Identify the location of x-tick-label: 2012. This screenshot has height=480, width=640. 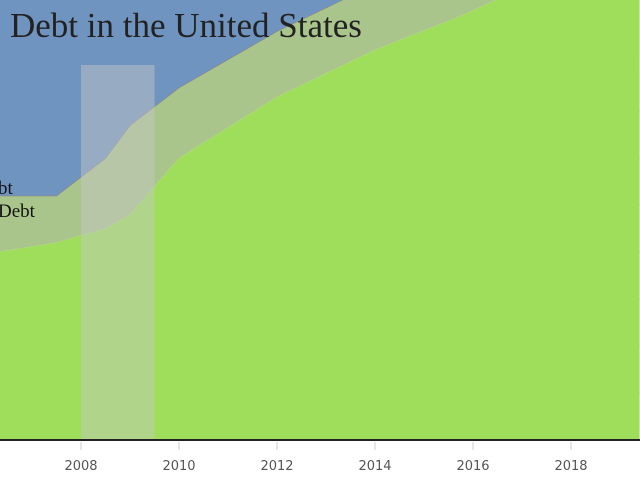
(276, 466).